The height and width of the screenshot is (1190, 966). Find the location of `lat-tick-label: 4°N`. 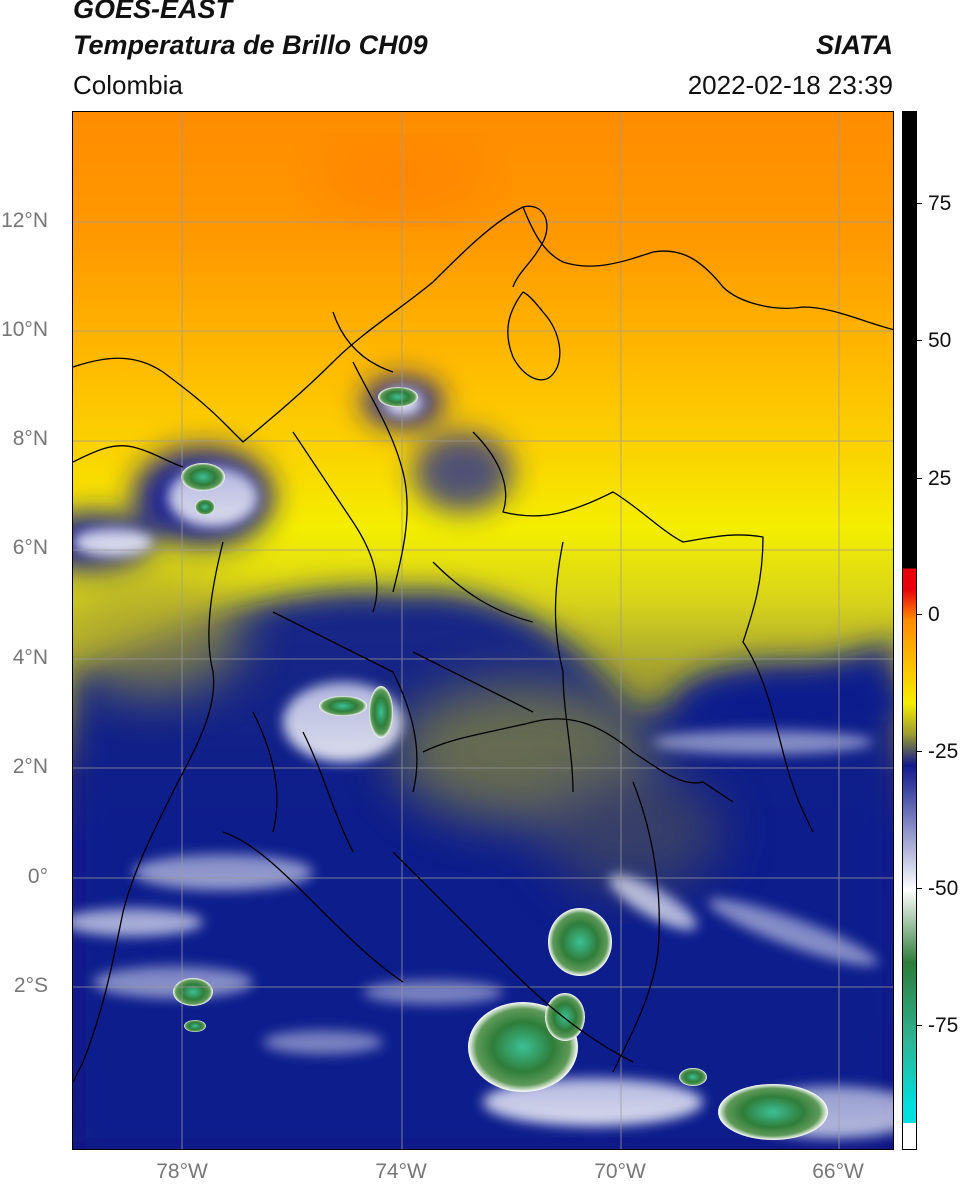

lat-tick-label: 4°N is located at coordinates (30, 657).